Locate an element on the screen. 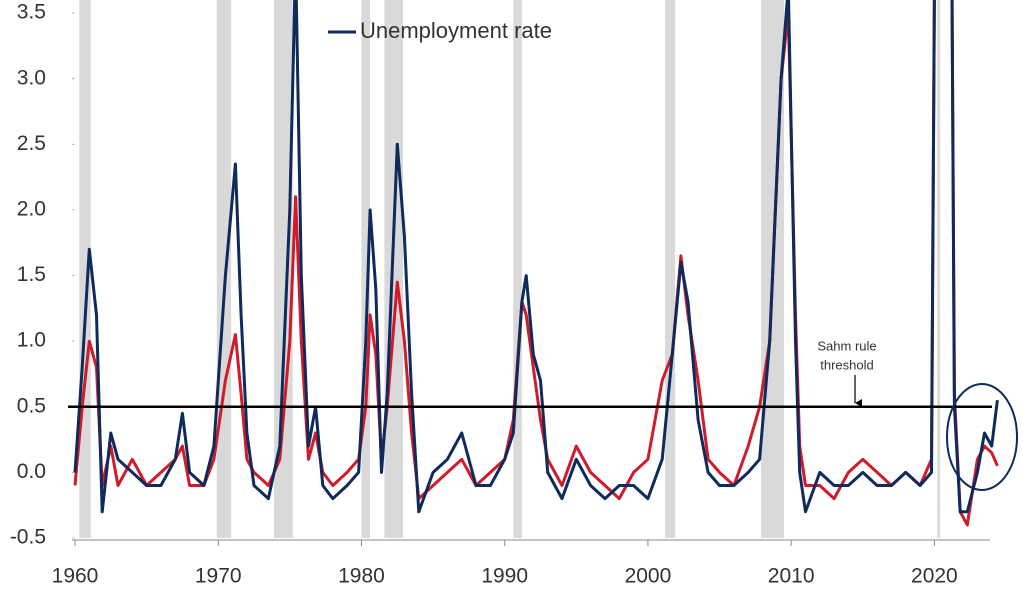 The width and height of the screenshot is (1023, 600). x-tick-label: 2020 is located at coordinates (934, 576).